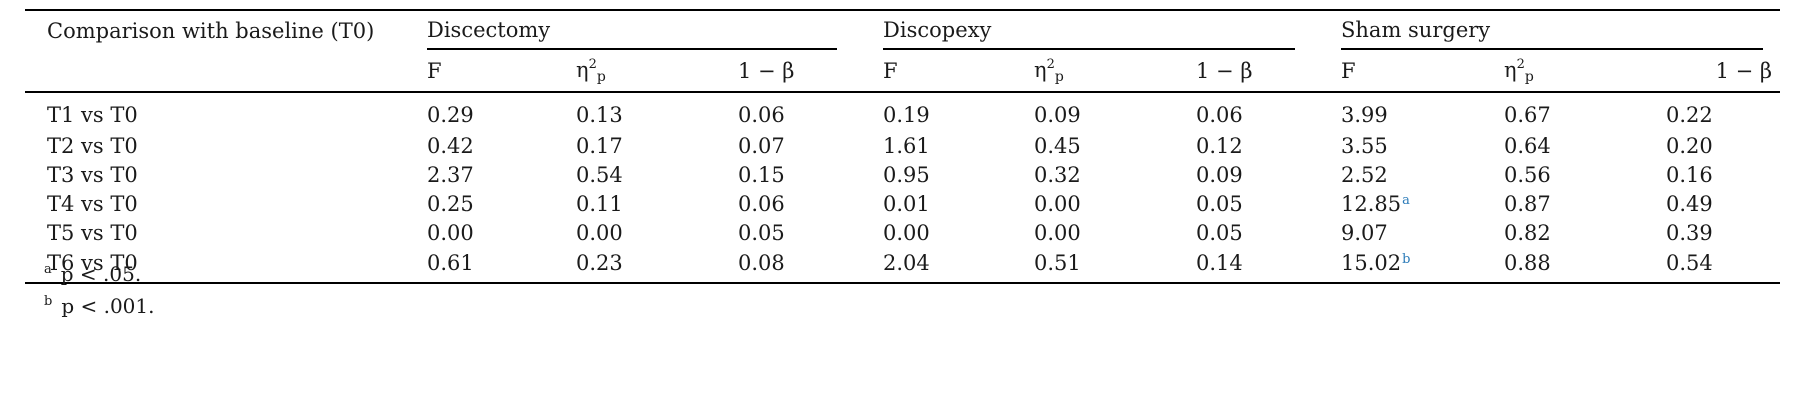 The width and height of the screenshot is (1794, 420). What do you see at coordinates (1689, 115) in the screenshot?
I see `cell-value: 0.22` at bounding box center [1689, 115].